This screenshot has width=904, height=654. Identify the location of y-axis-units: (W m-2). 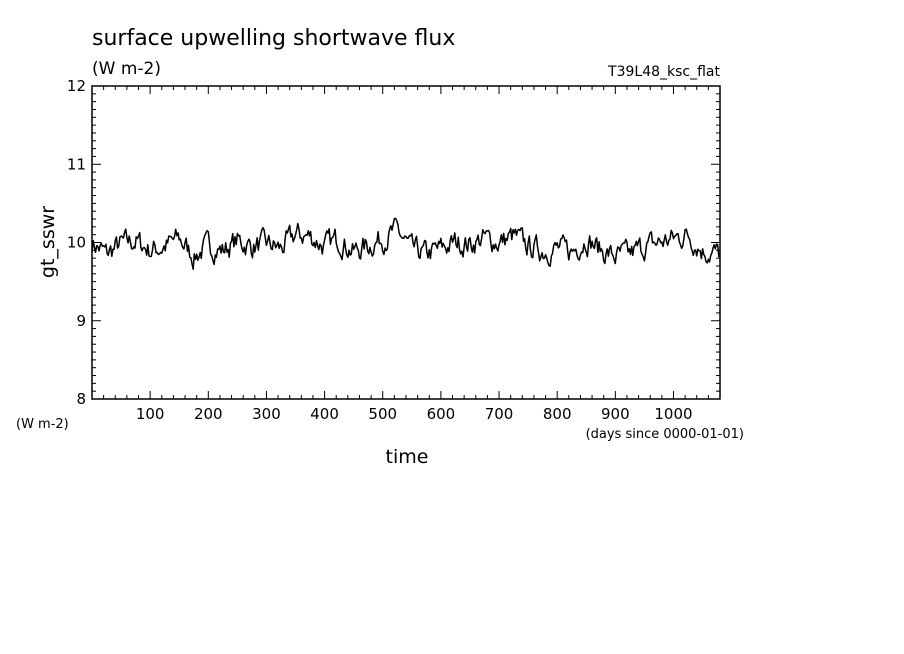
(42, 424).